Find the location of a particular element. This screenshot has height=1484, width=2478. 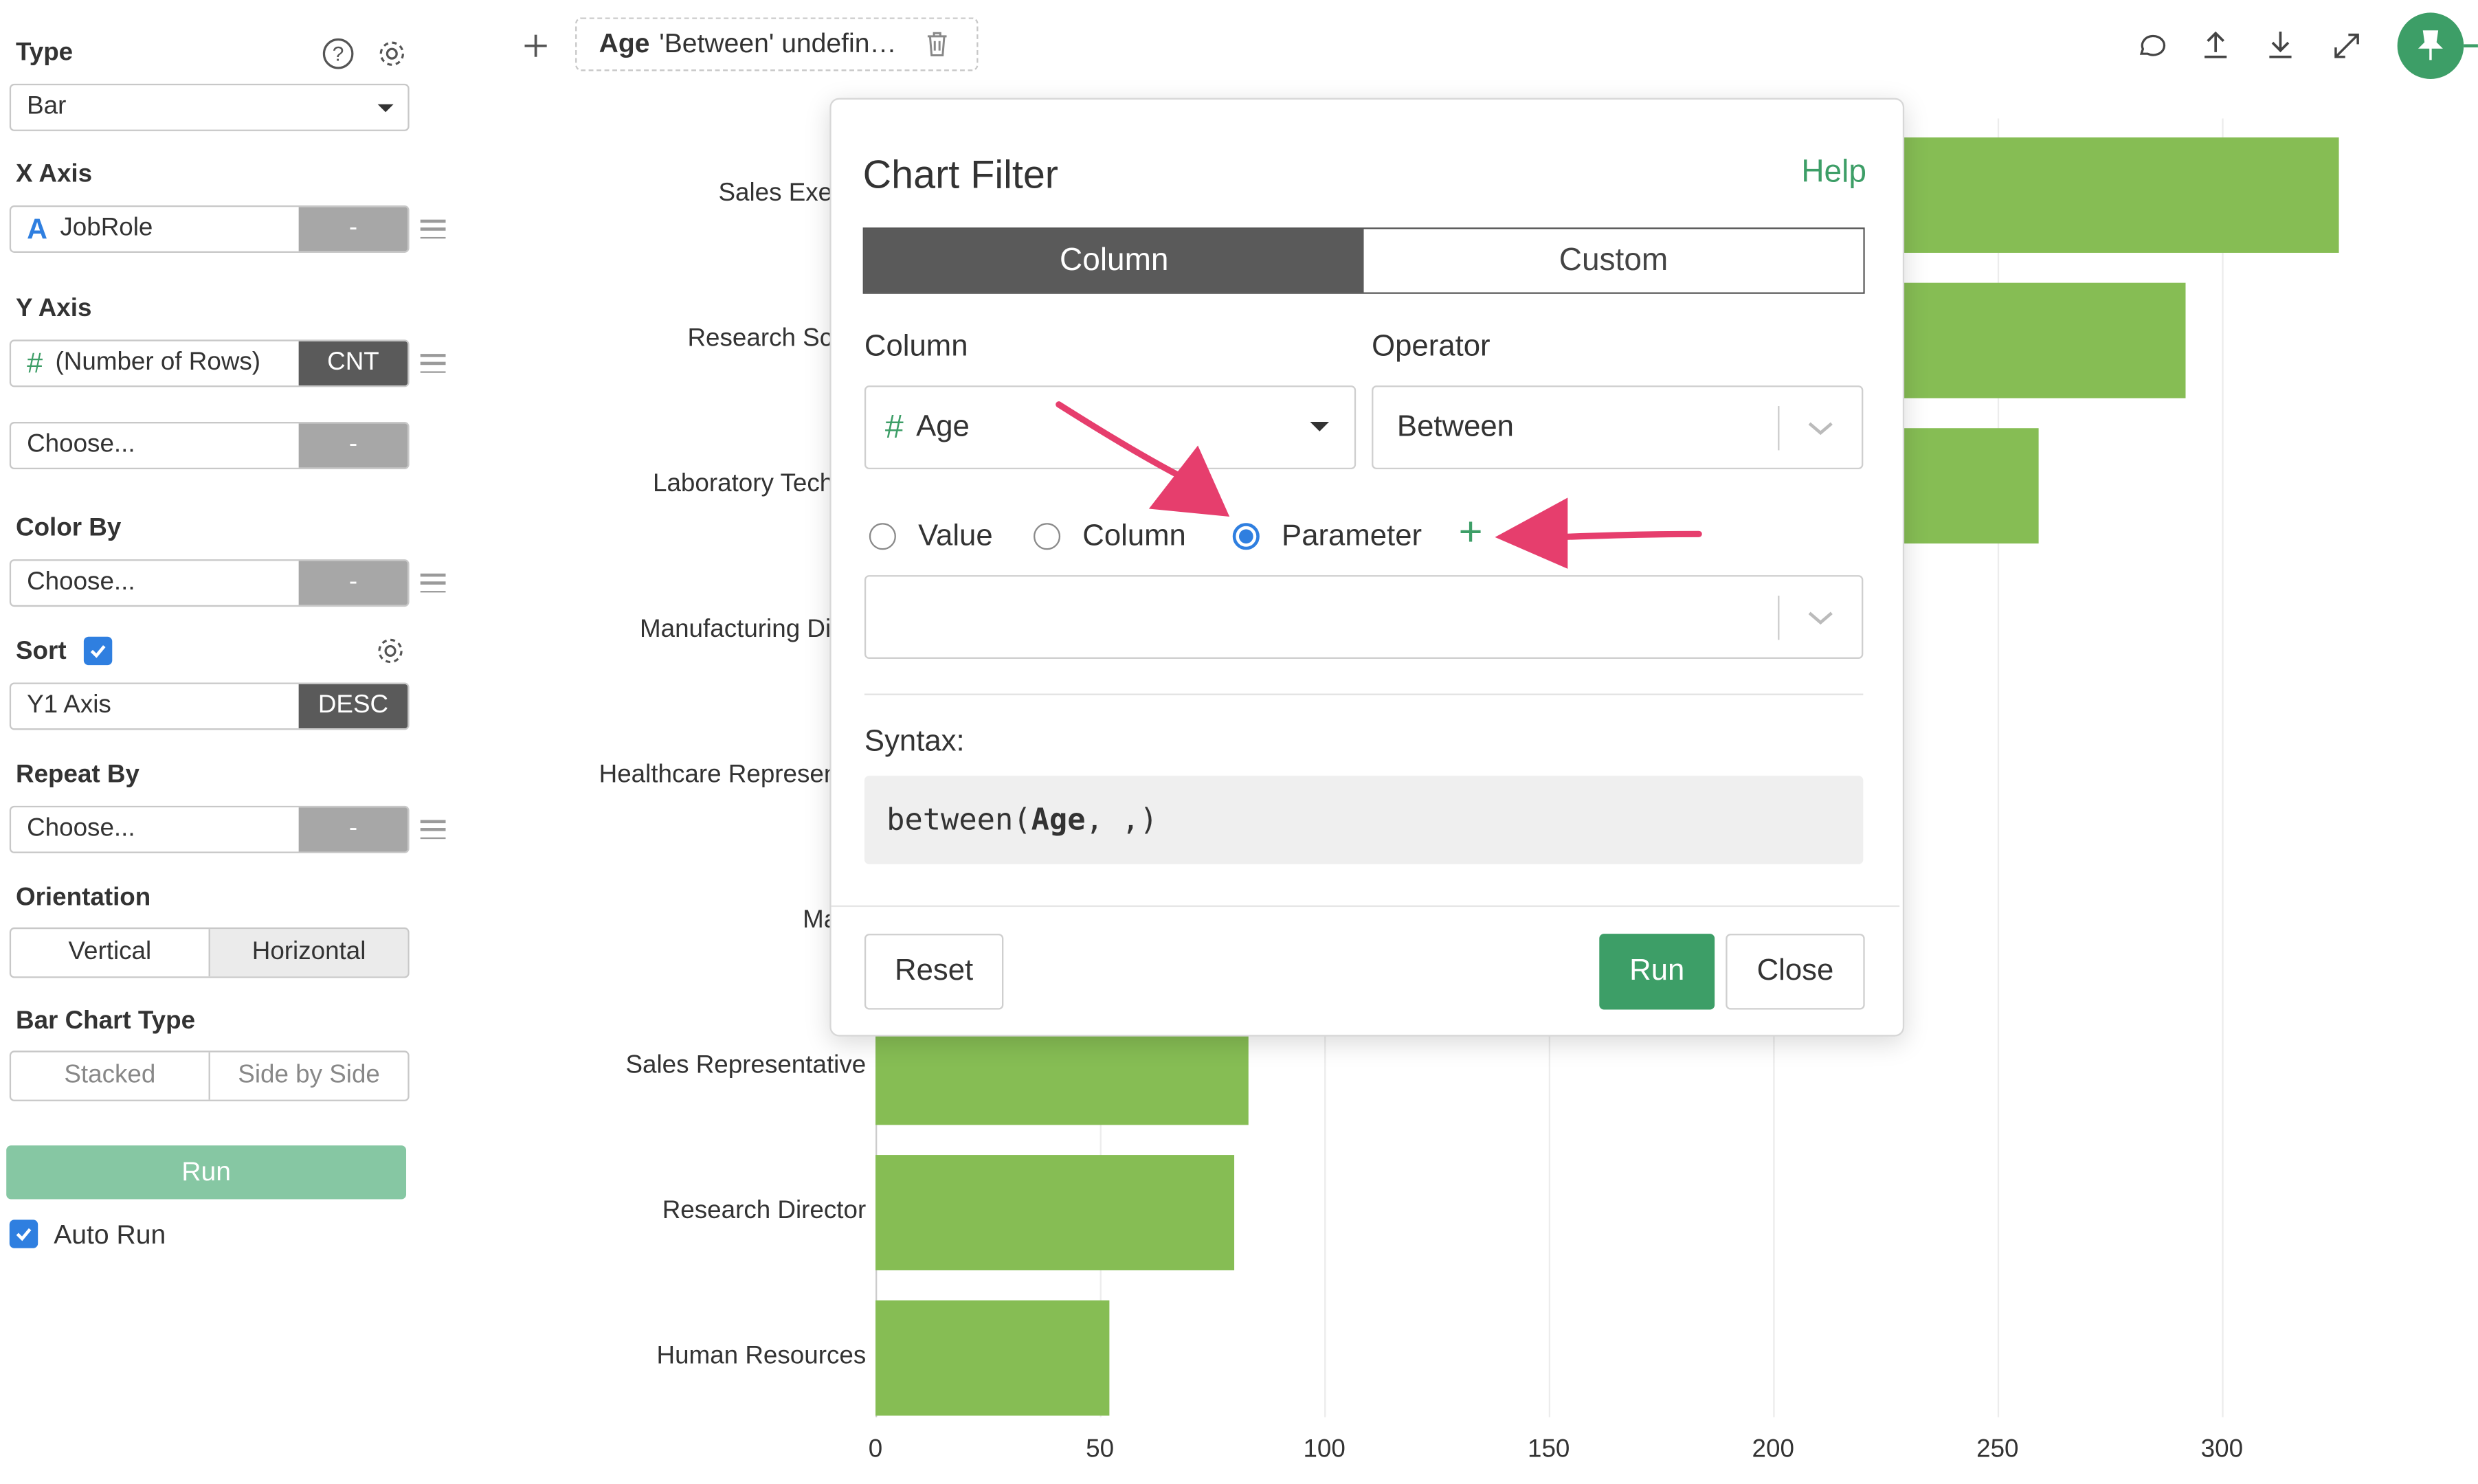

repeat-by-agg-button: - is located at coordinates (353, 829).